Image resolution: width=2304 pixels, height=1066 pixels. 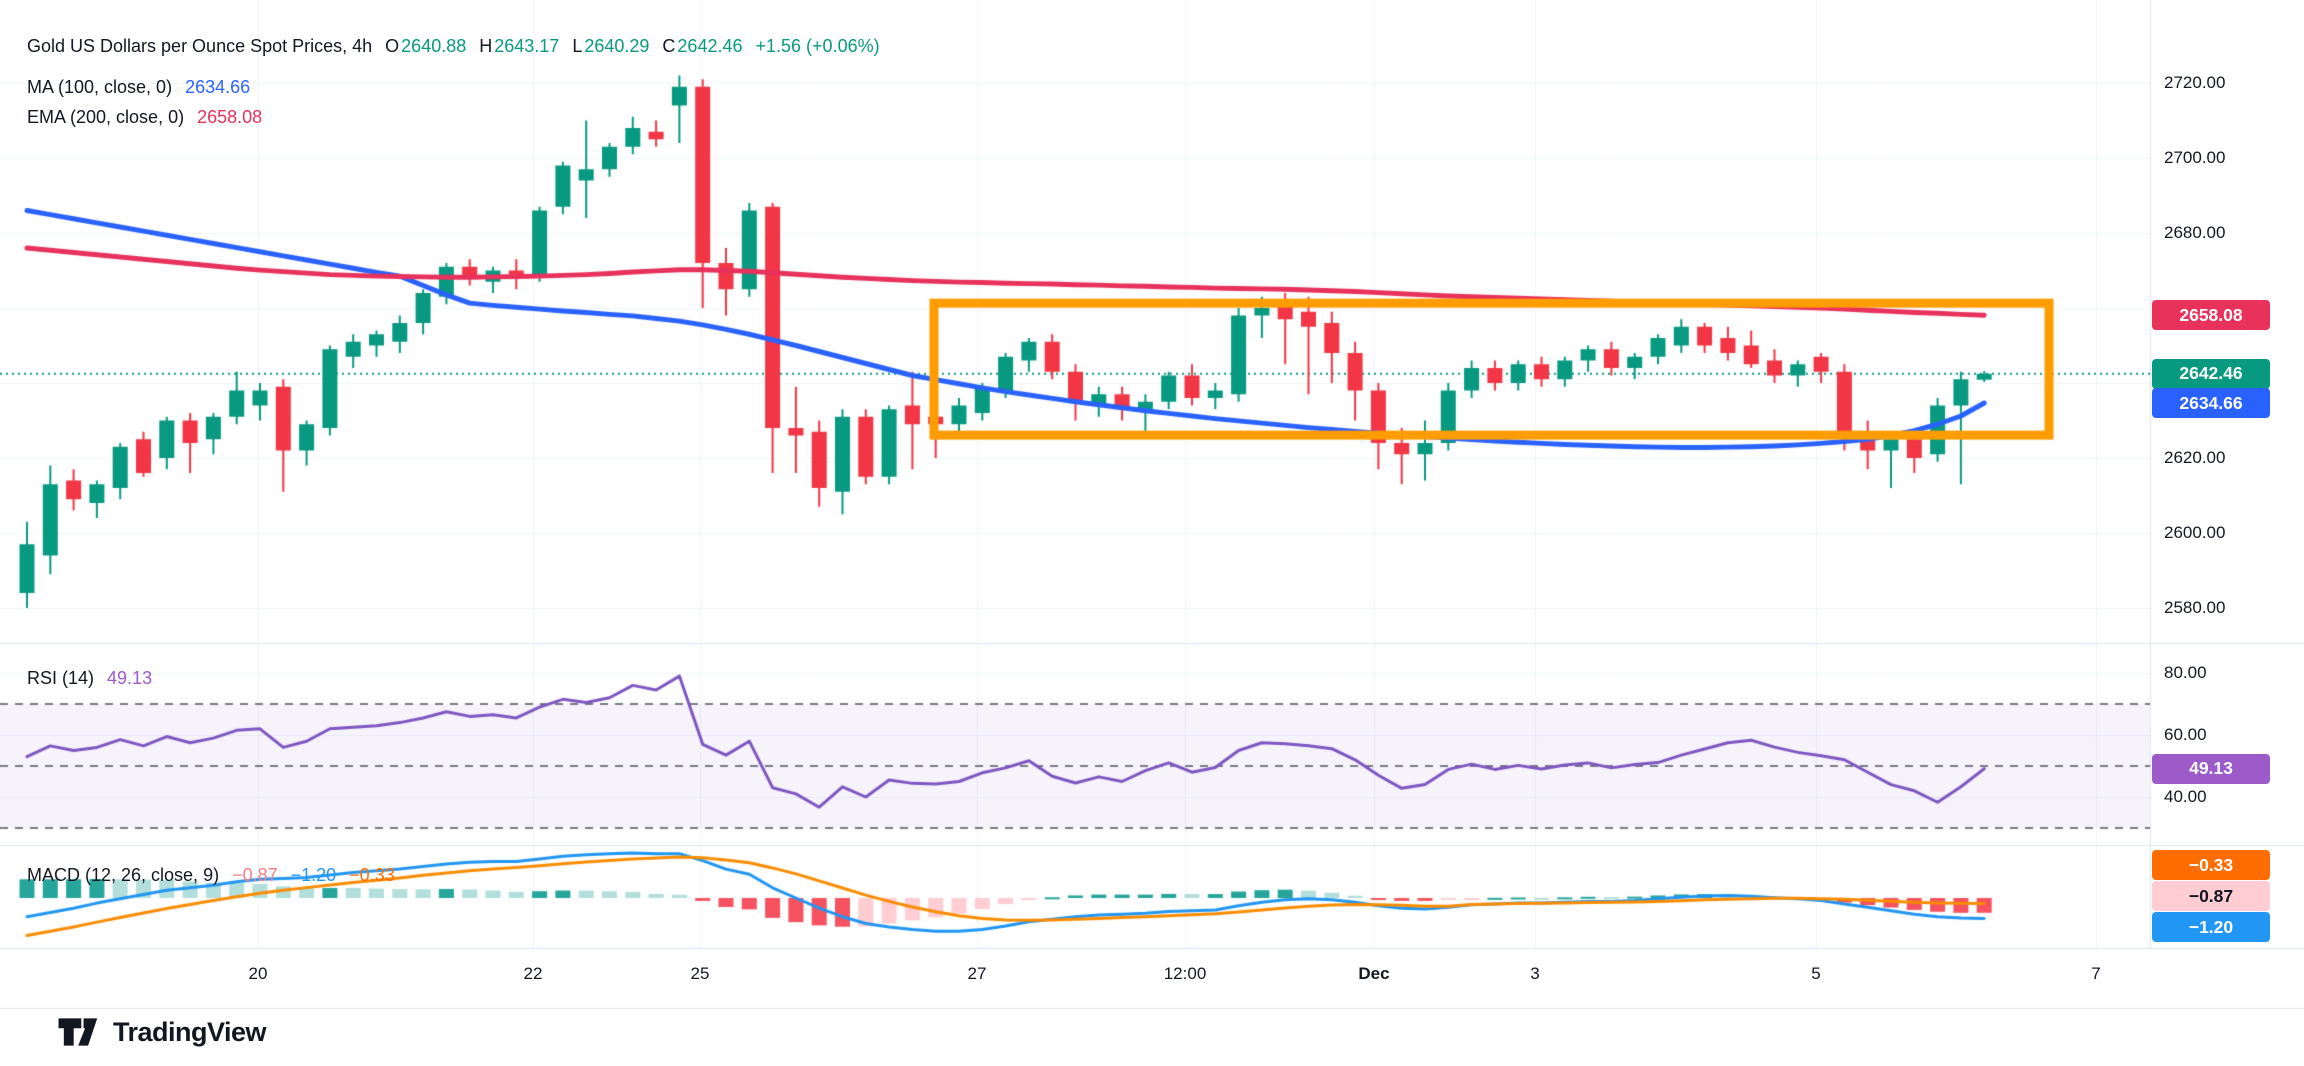 I want to click on ema-legend: EMA (200, close, 0) 2658.08, so click(x=144, y=117).